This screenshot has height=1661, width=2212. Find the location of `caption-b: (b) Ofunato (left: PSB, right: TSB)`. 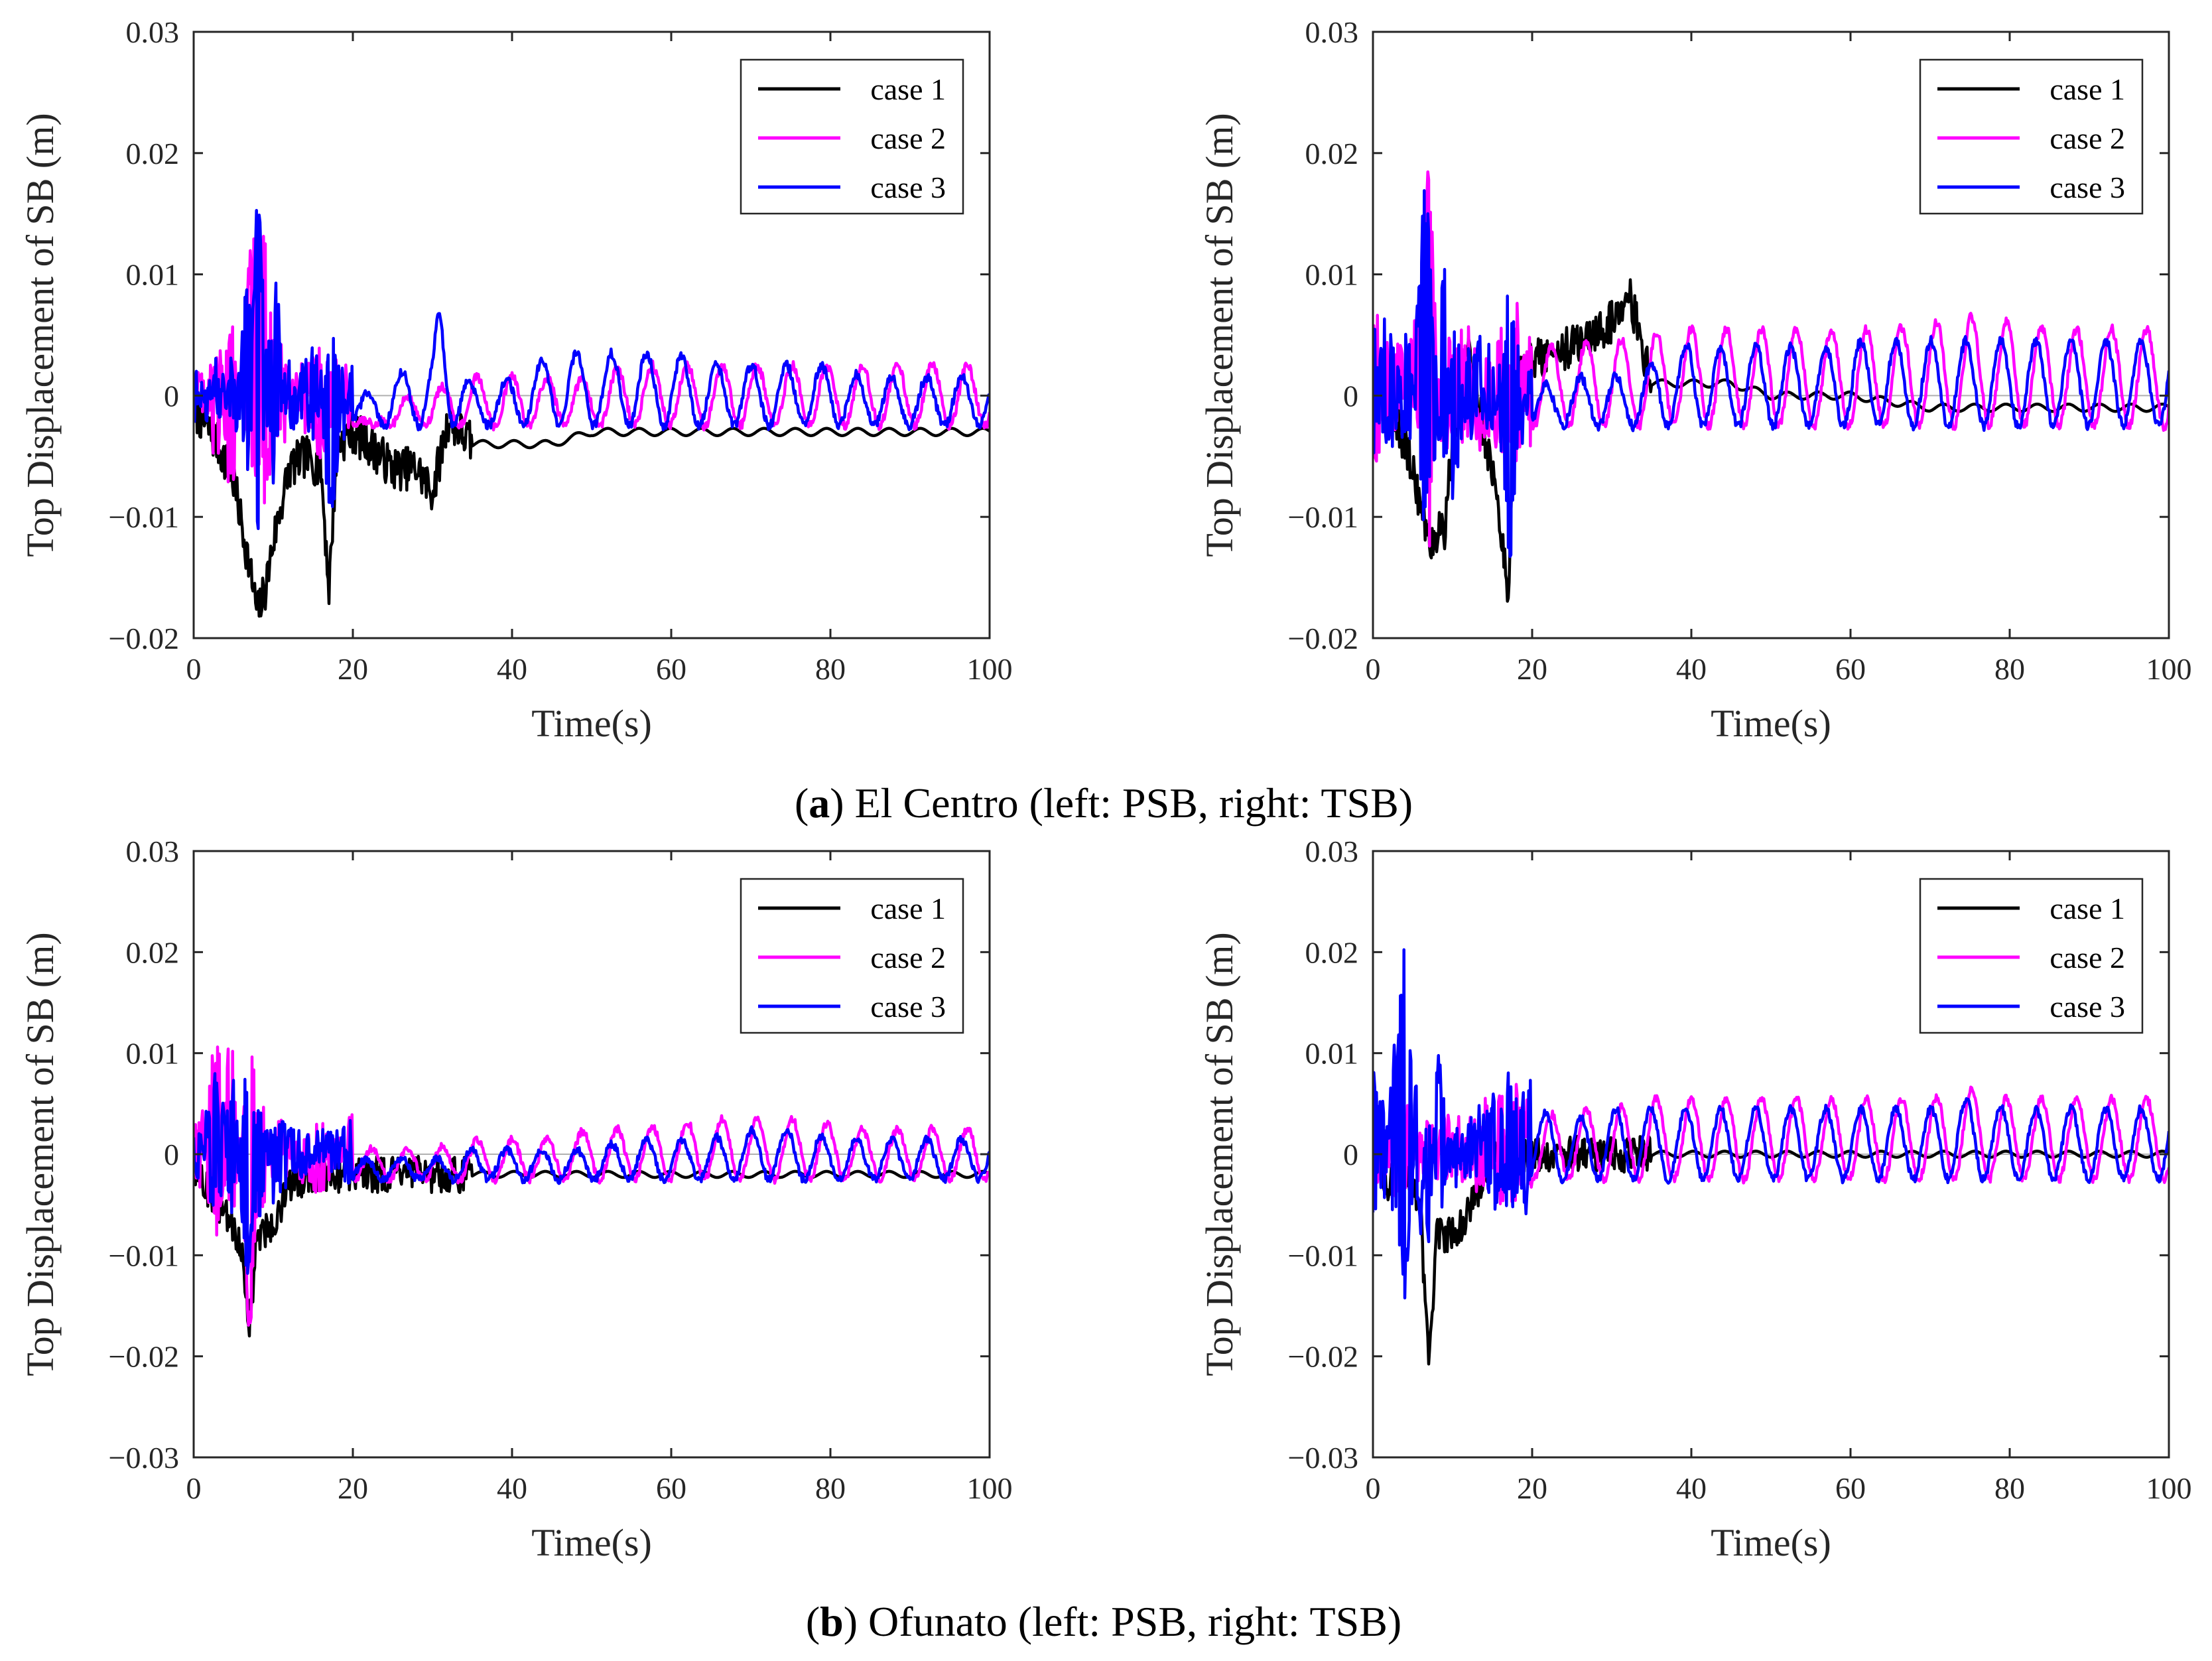

caption-b: (b) Ofunato (left: PSB, right: TSB) is located at coordinates (1103, 1622).